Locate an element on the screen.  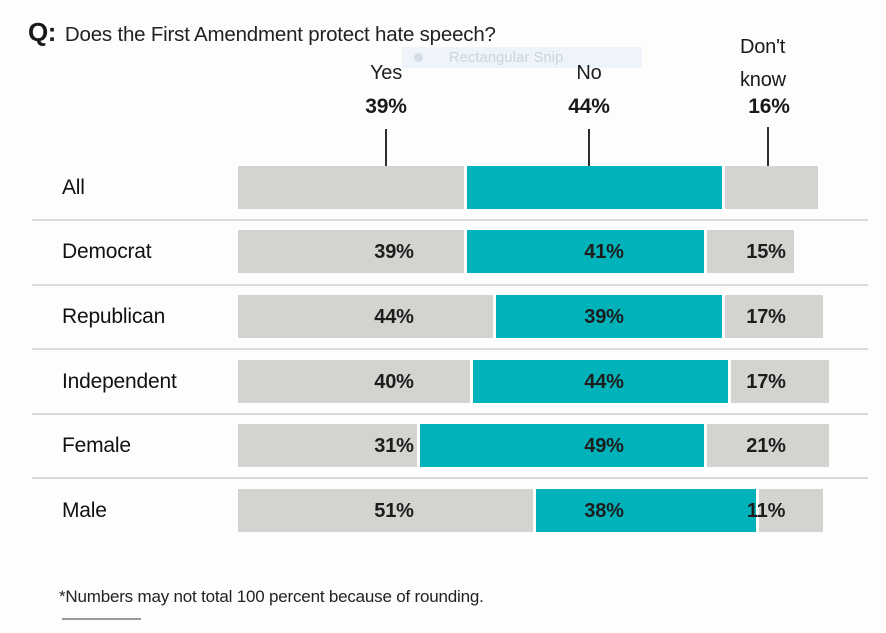
column-header-dont-know: Don't know is located at coordinates (763, 63).